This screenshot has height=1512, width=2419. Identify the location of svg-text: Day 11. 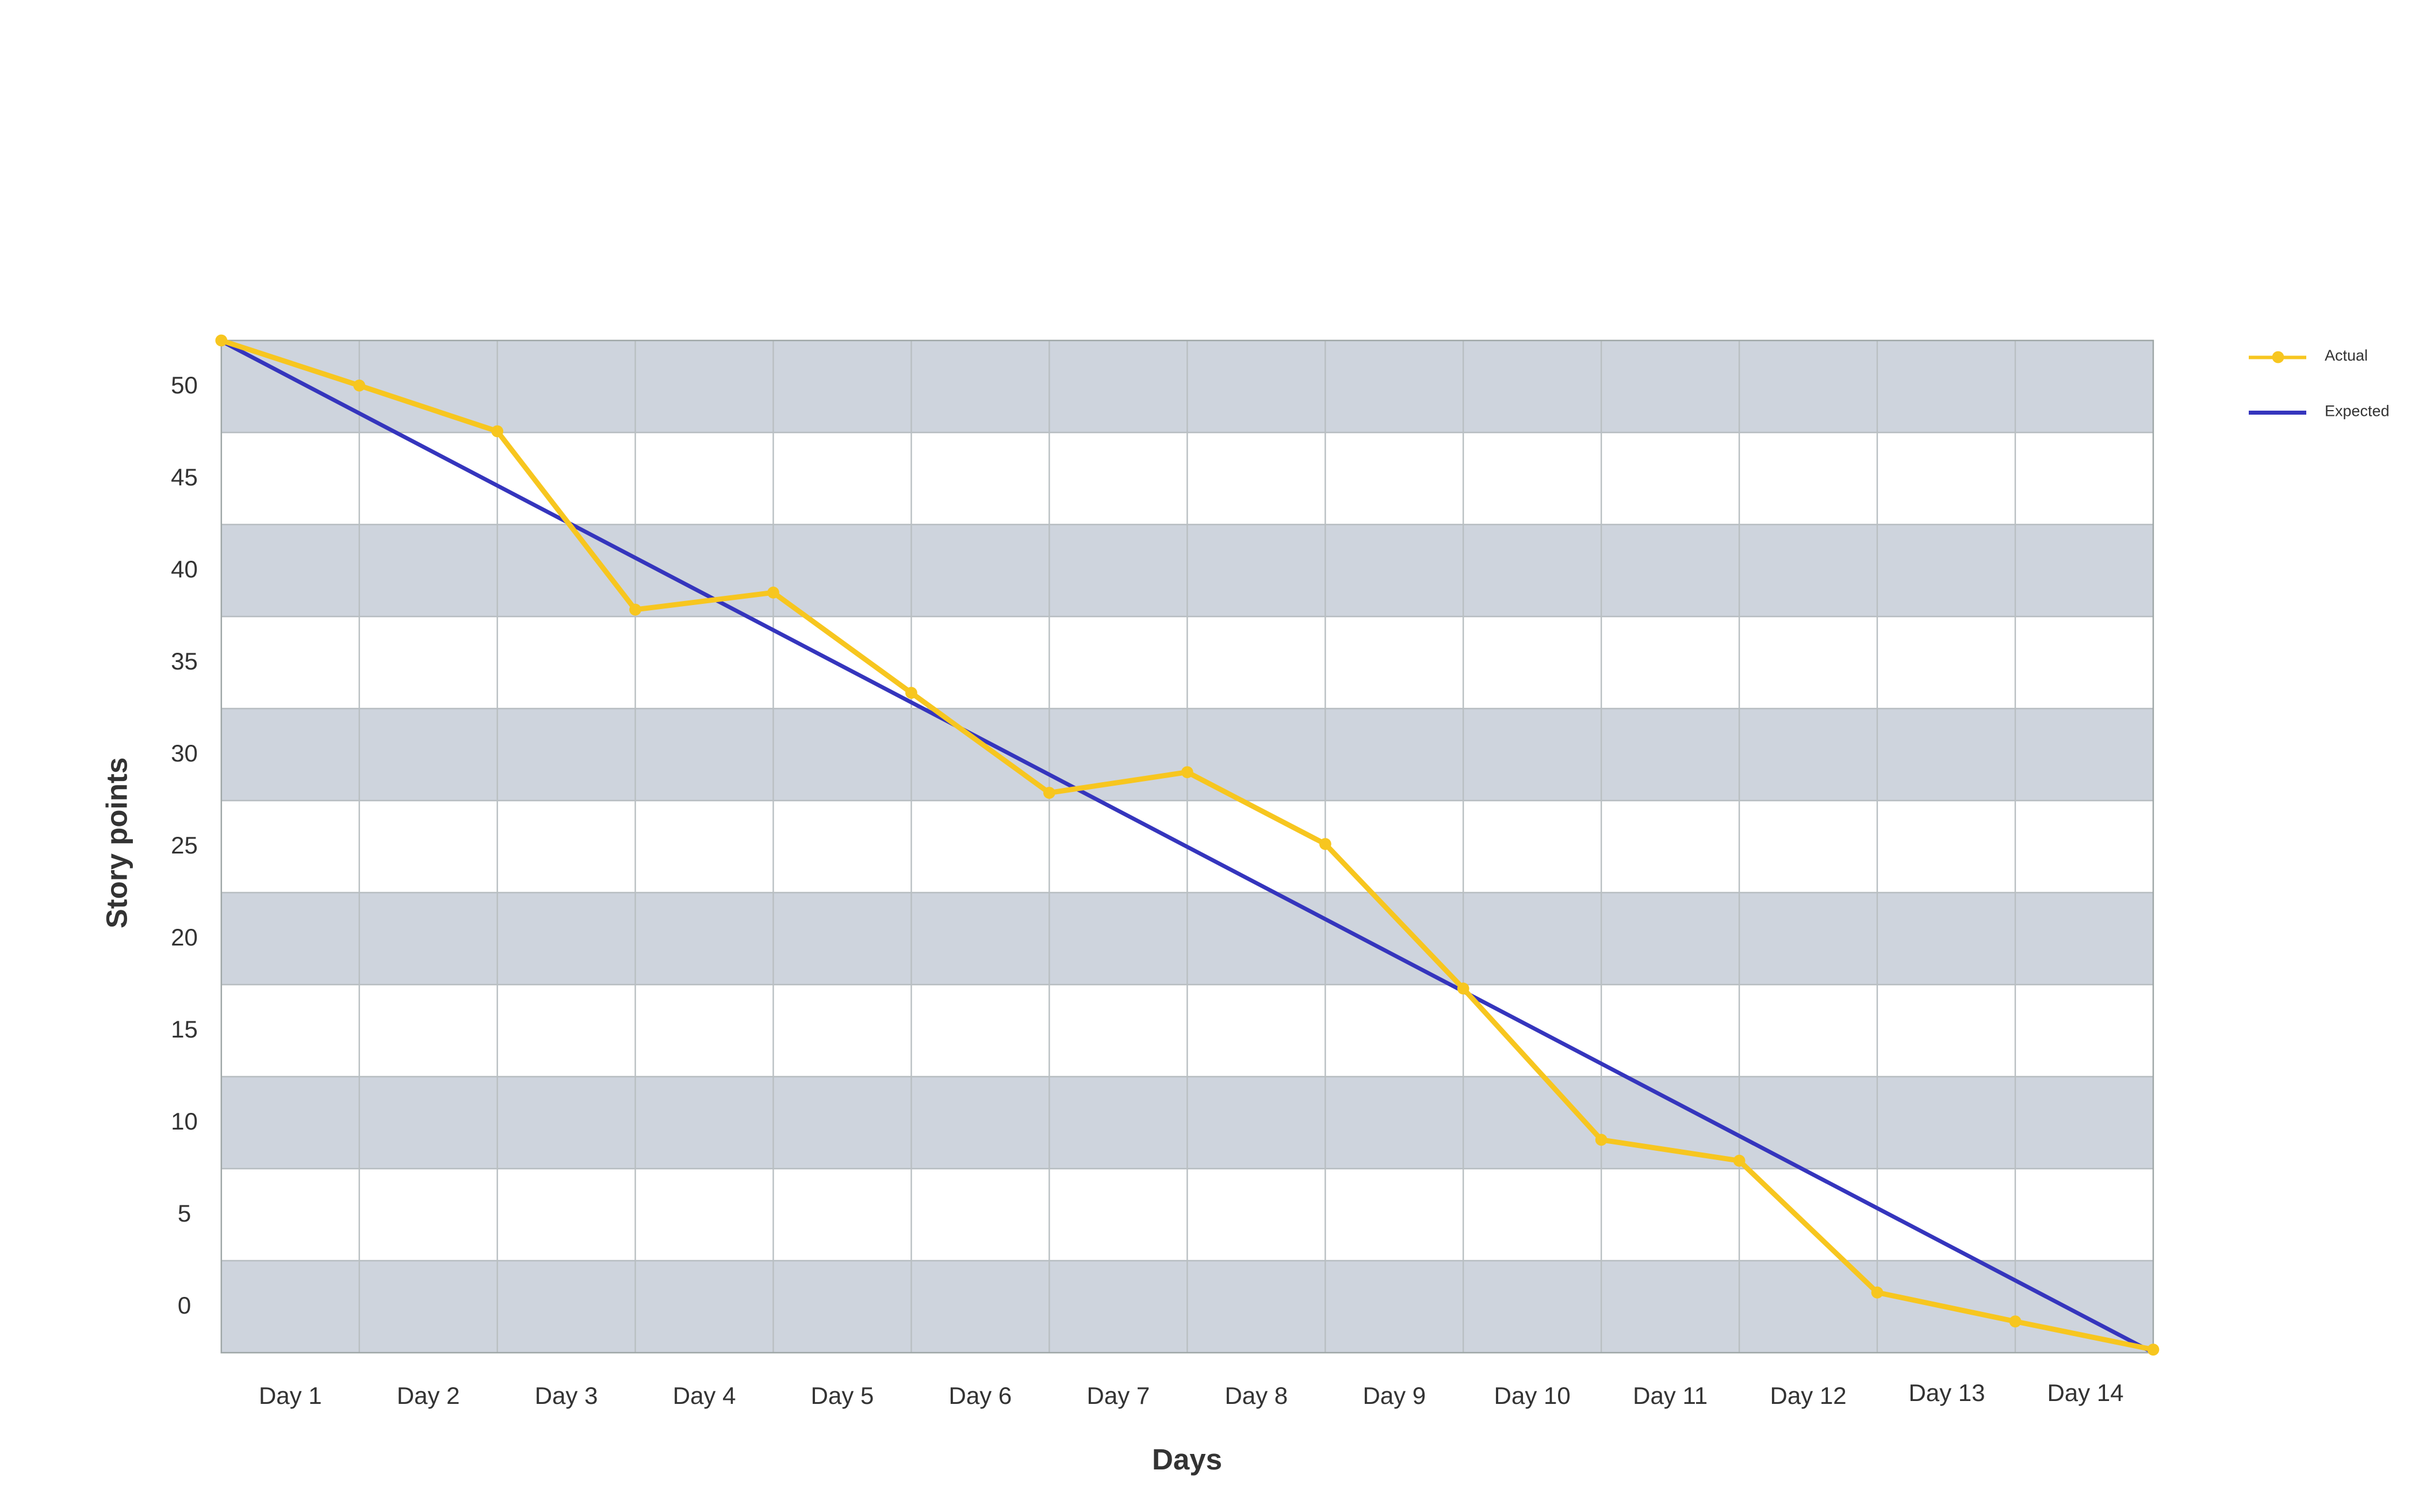
(1670, 1395).